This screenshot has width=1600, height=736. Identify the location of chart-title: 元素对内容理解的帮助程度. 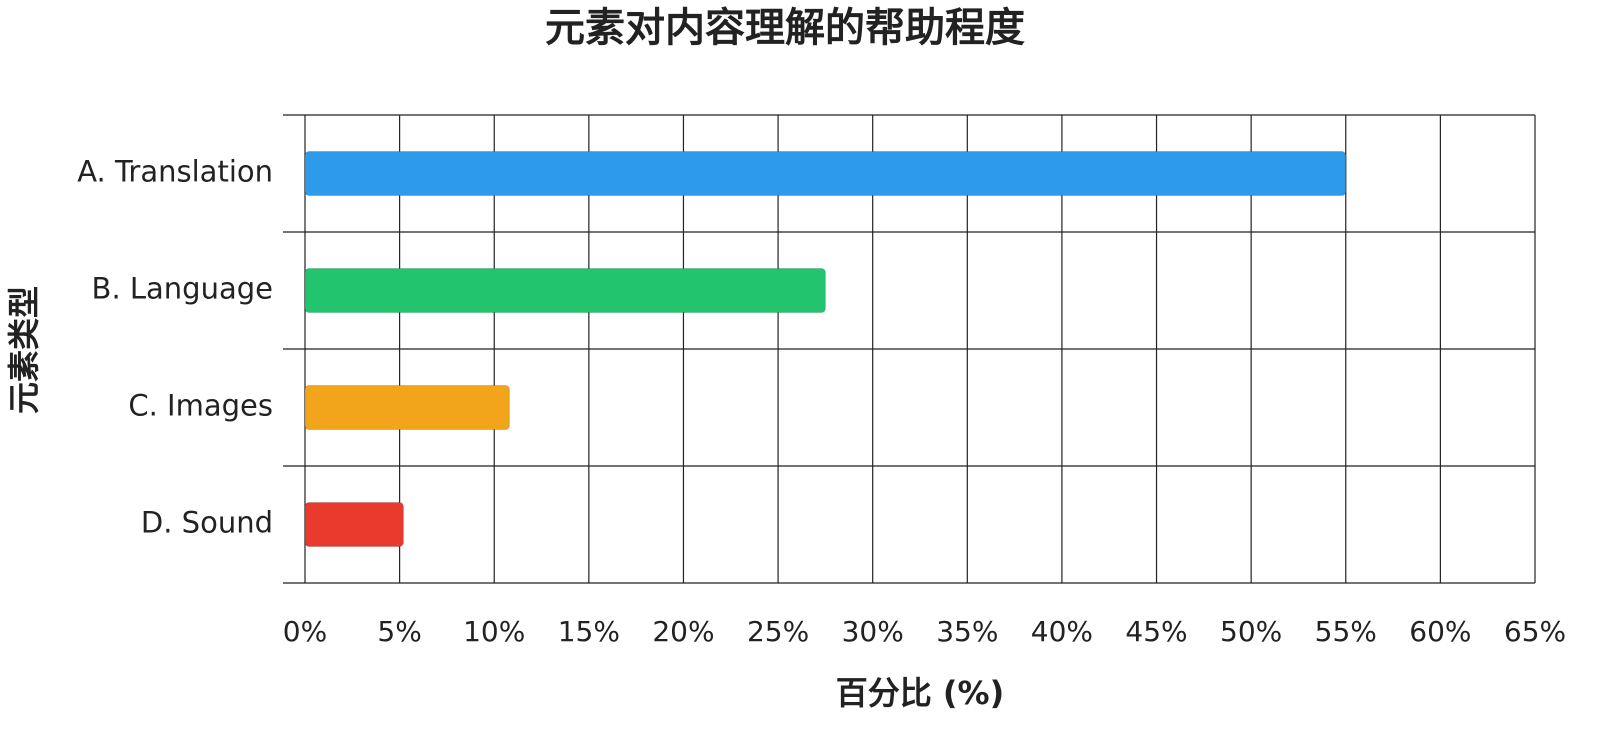
(785, 28).